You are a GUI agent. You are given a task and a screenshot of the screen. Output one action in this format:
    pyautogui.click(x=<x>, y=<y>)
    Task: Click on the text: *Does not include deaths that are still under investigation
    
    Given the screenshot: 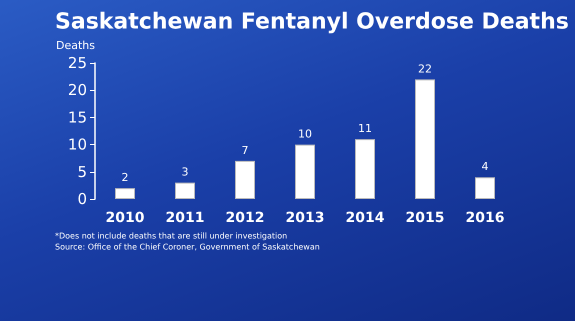 What is the action you would take?
    pyautogui.click(x=171, y=236)
    